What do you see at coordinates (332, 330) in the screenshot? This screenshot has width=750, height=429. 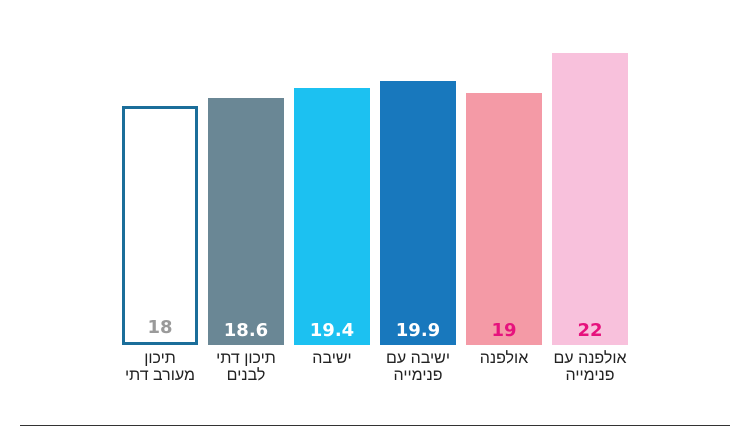 I see `data-label: 19.4` at bounding box center [332, 330].